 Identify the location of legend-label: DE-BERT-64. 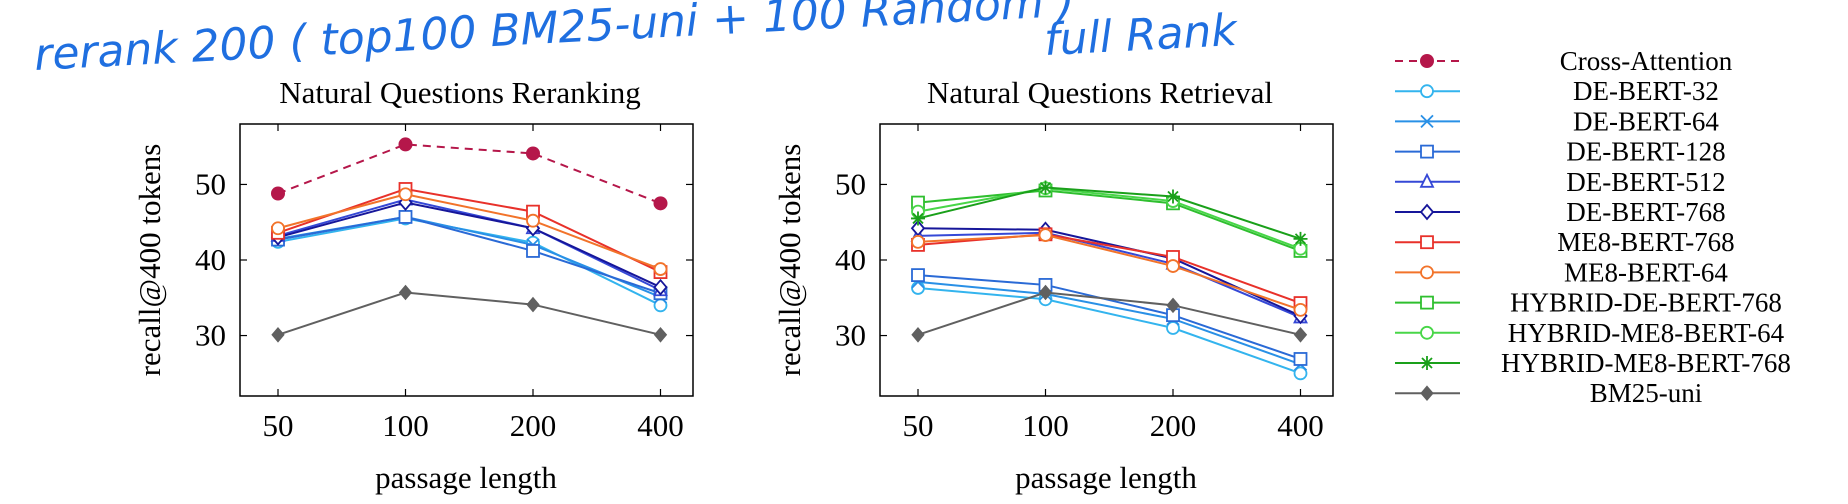
(1646, 121).